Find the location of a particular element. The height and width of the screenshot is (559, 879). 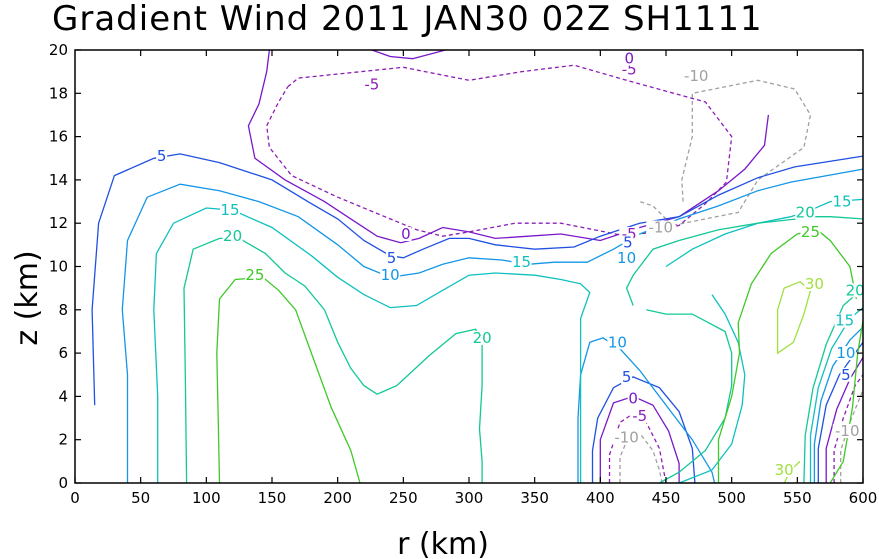

x-axis-label: r (km) is located at coordinates (443, 543).